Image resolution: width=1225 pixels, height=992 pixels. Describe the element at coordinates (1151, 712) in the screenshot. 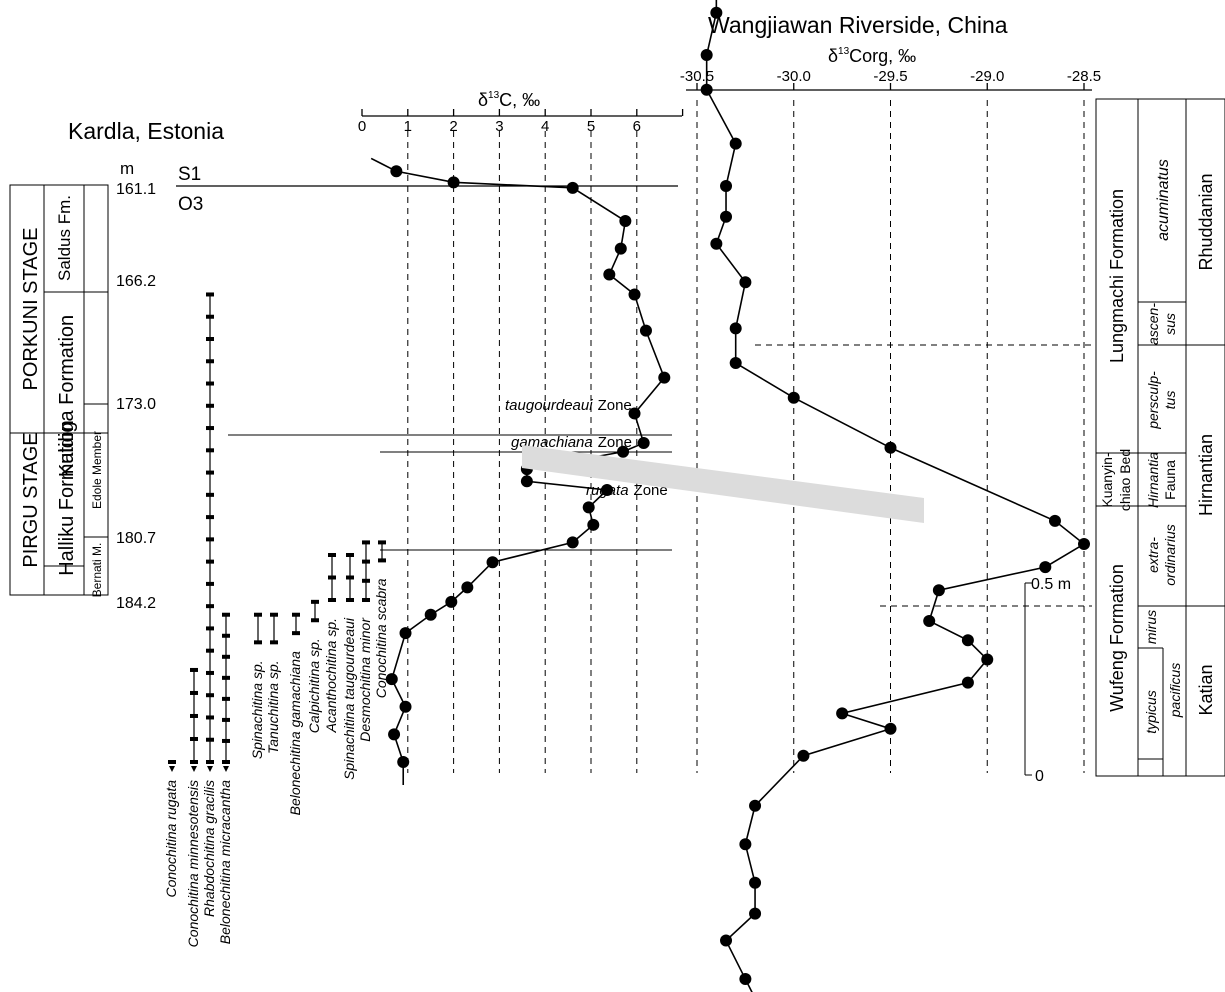

I see `zone-typicus: typicus` at that location.